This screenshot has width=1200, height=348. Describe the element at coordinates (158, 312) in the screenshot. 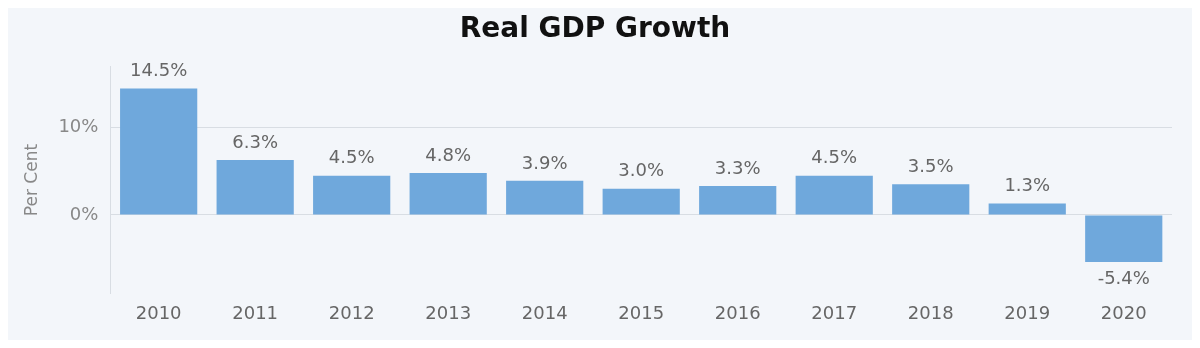

I see `x-tick-label: 2010` at that location.